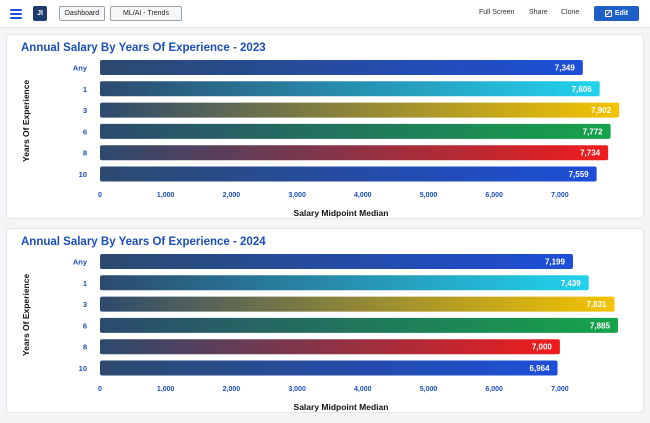  I want to click on data-label: 7,000, so click(542, 347).